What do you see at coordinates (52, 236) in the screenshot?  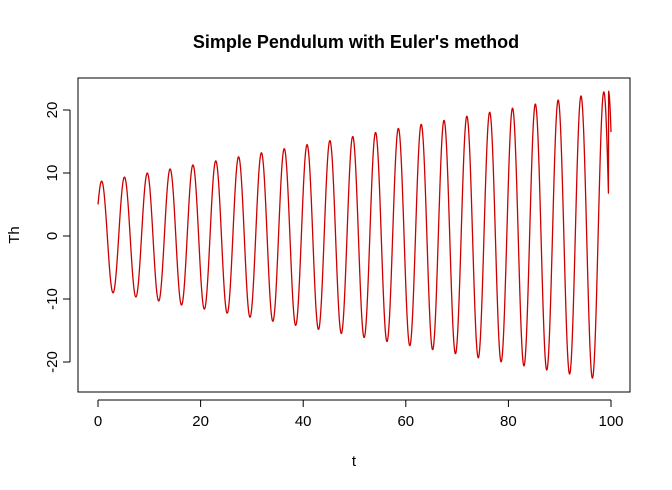 I see `y-tick-label: 0` at bounding box center [52, 236].